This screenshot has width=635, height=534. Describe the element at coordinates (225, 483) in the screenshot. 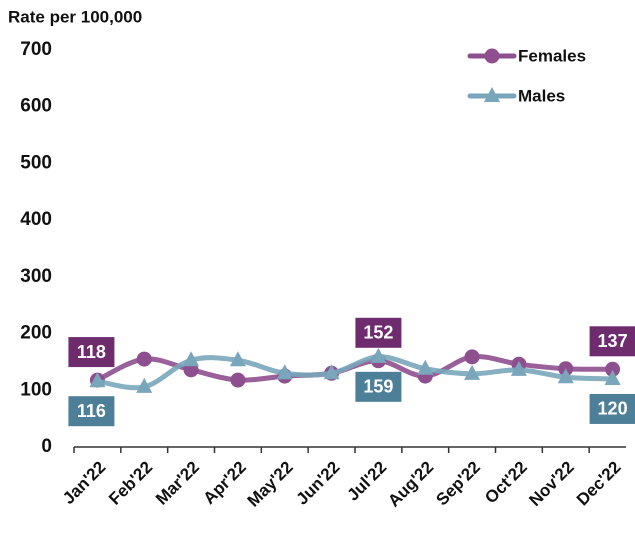

I see `x-tick-label: Apr'22` at that location.